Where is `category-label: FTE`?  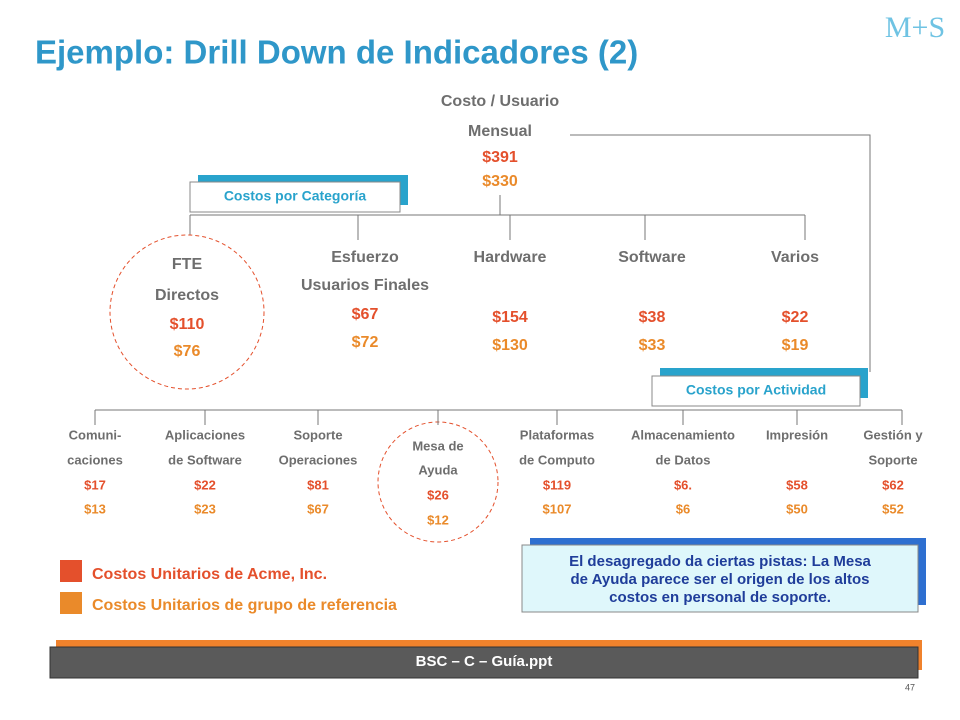
category-label: FTE is located at coordinates (187, 264).